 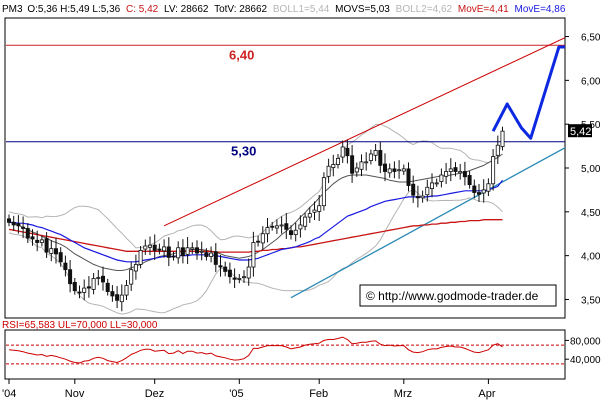 I want to click on time-tick-label: '05, so click(x=236, y=394).